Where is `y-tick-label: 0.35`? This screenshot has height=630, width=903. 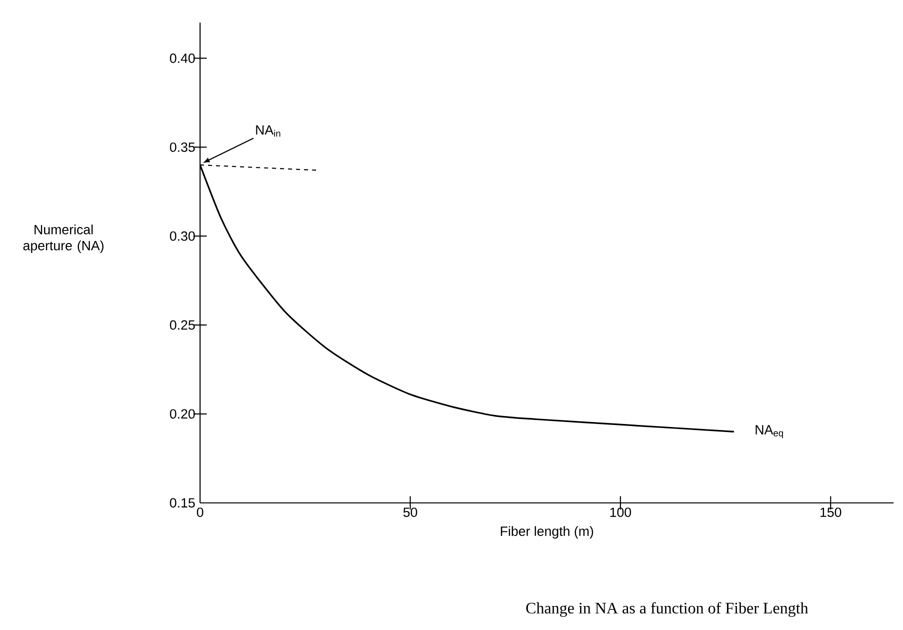
y-tick-label: 0.35 is located at coordinates (182, 147).